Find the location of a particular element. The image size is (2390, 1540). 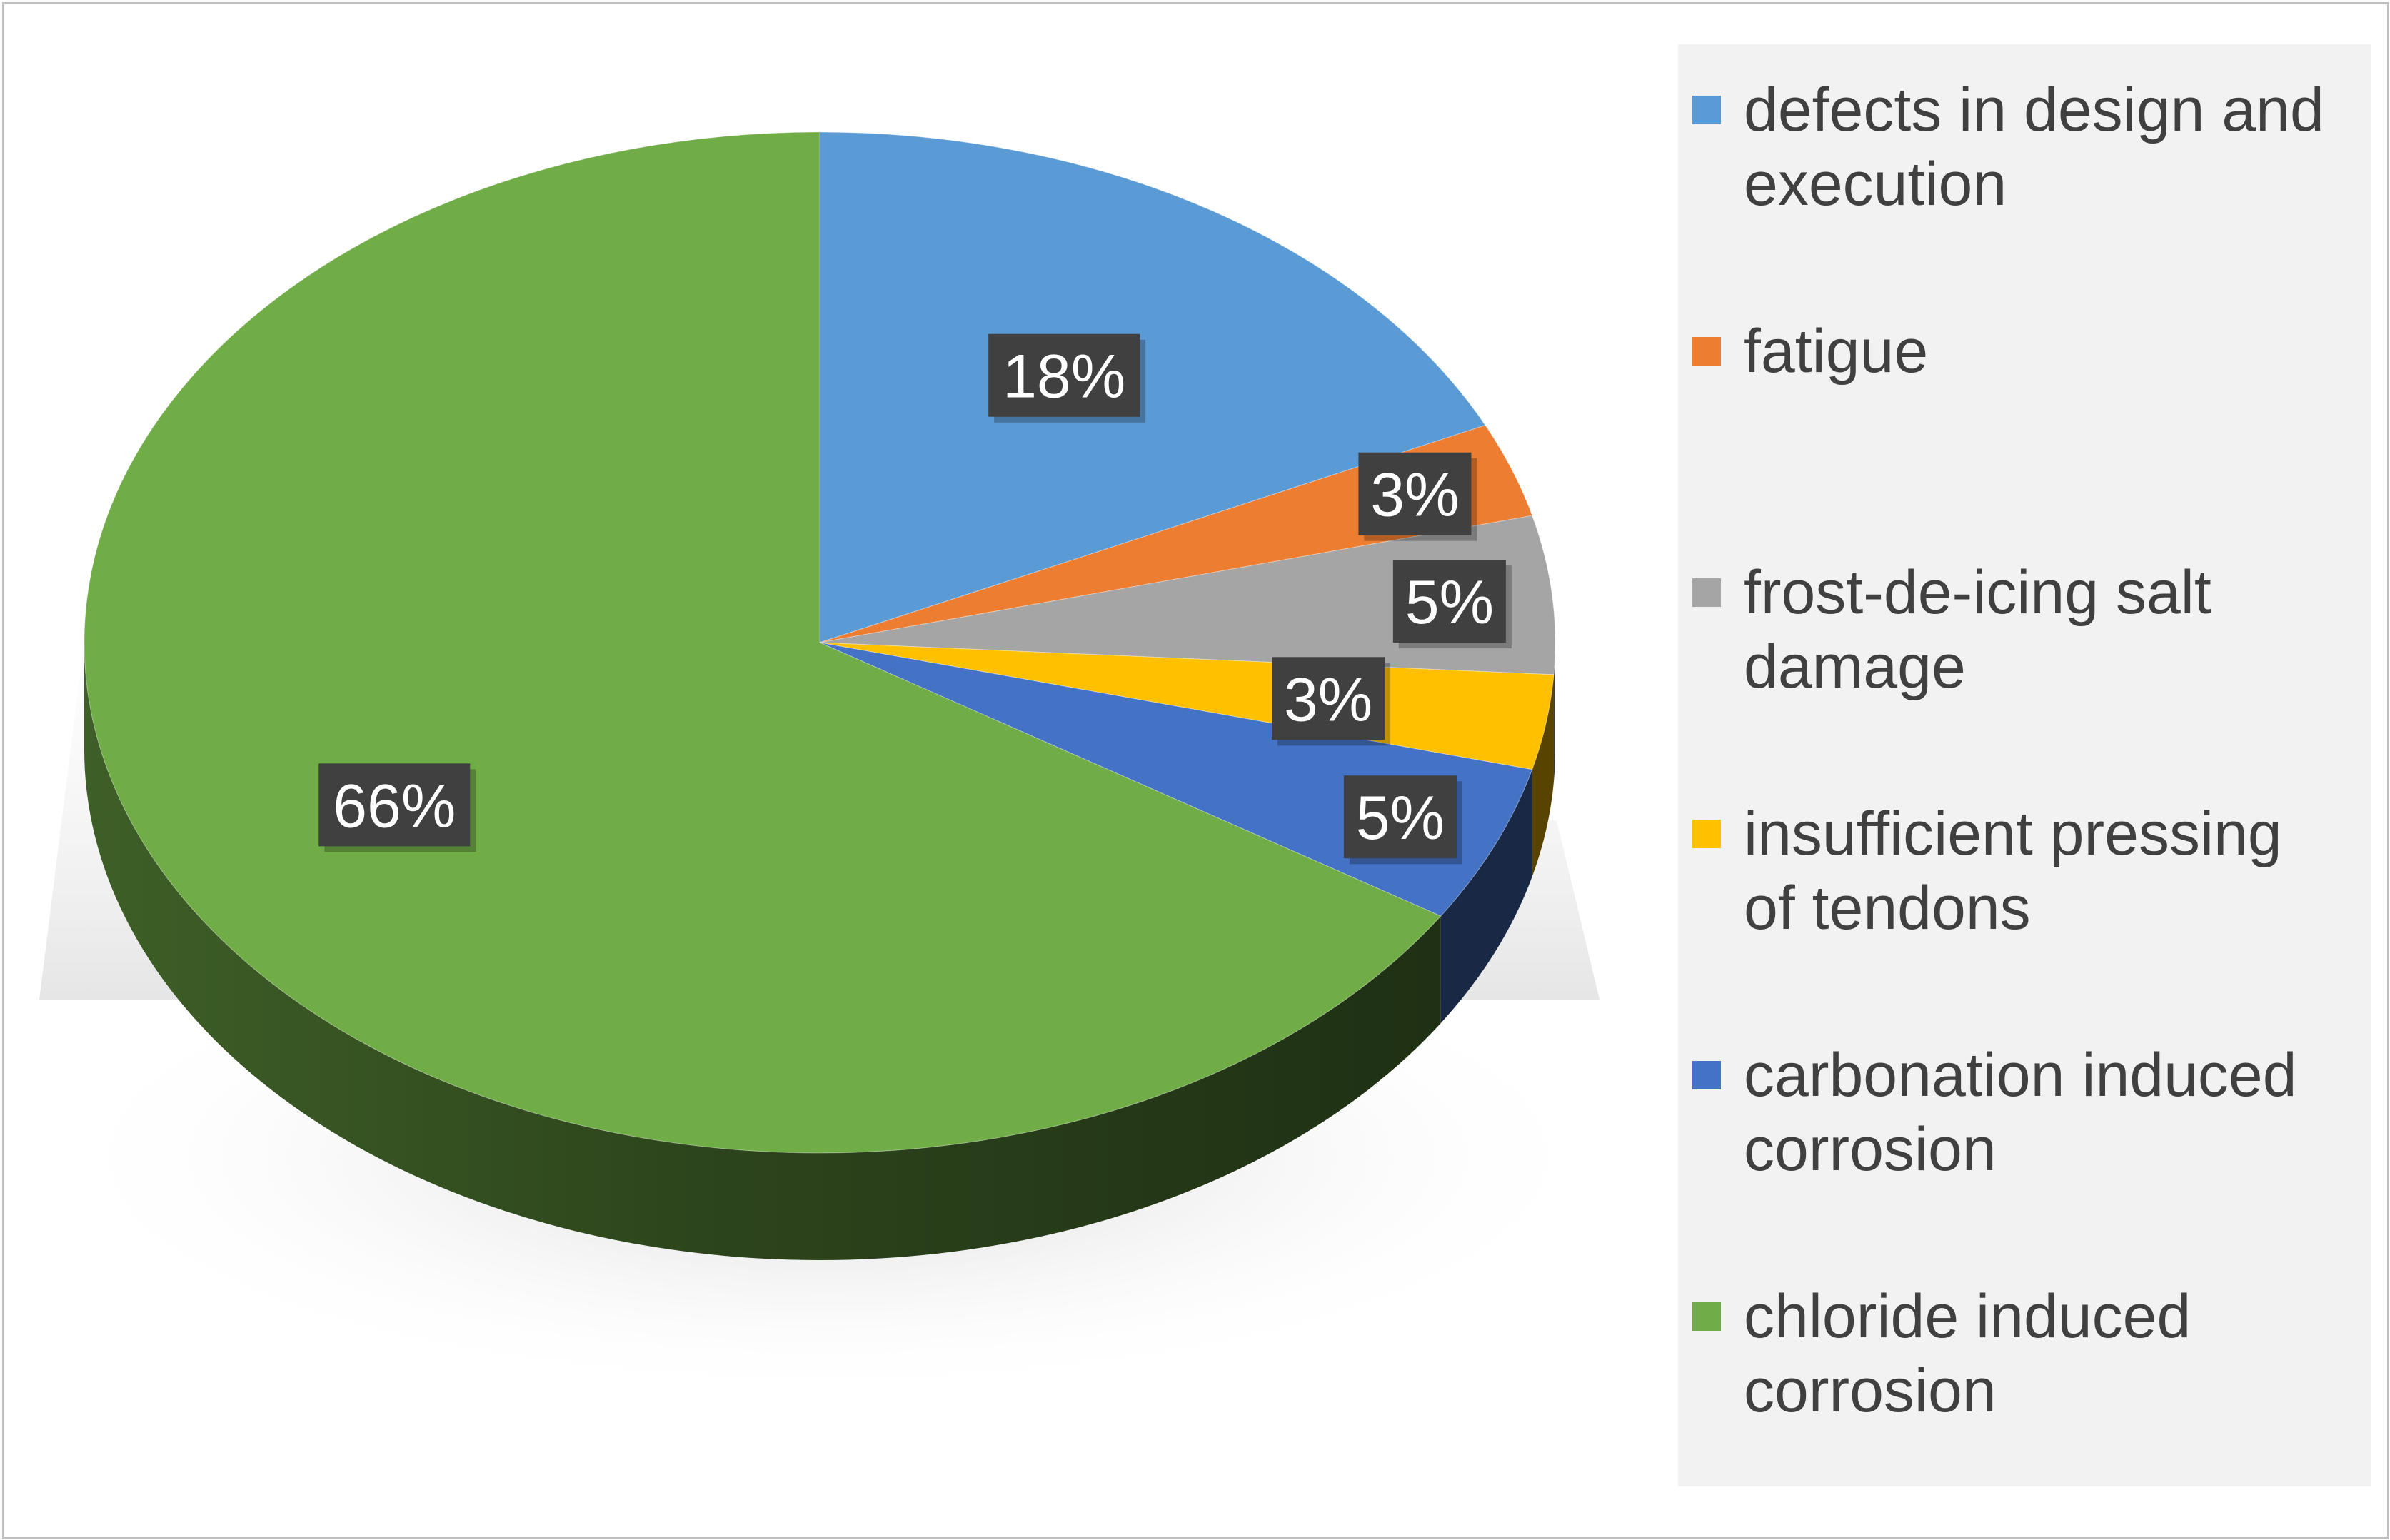

legend-label-line: of tendons is located at coordinates (1887, 908).